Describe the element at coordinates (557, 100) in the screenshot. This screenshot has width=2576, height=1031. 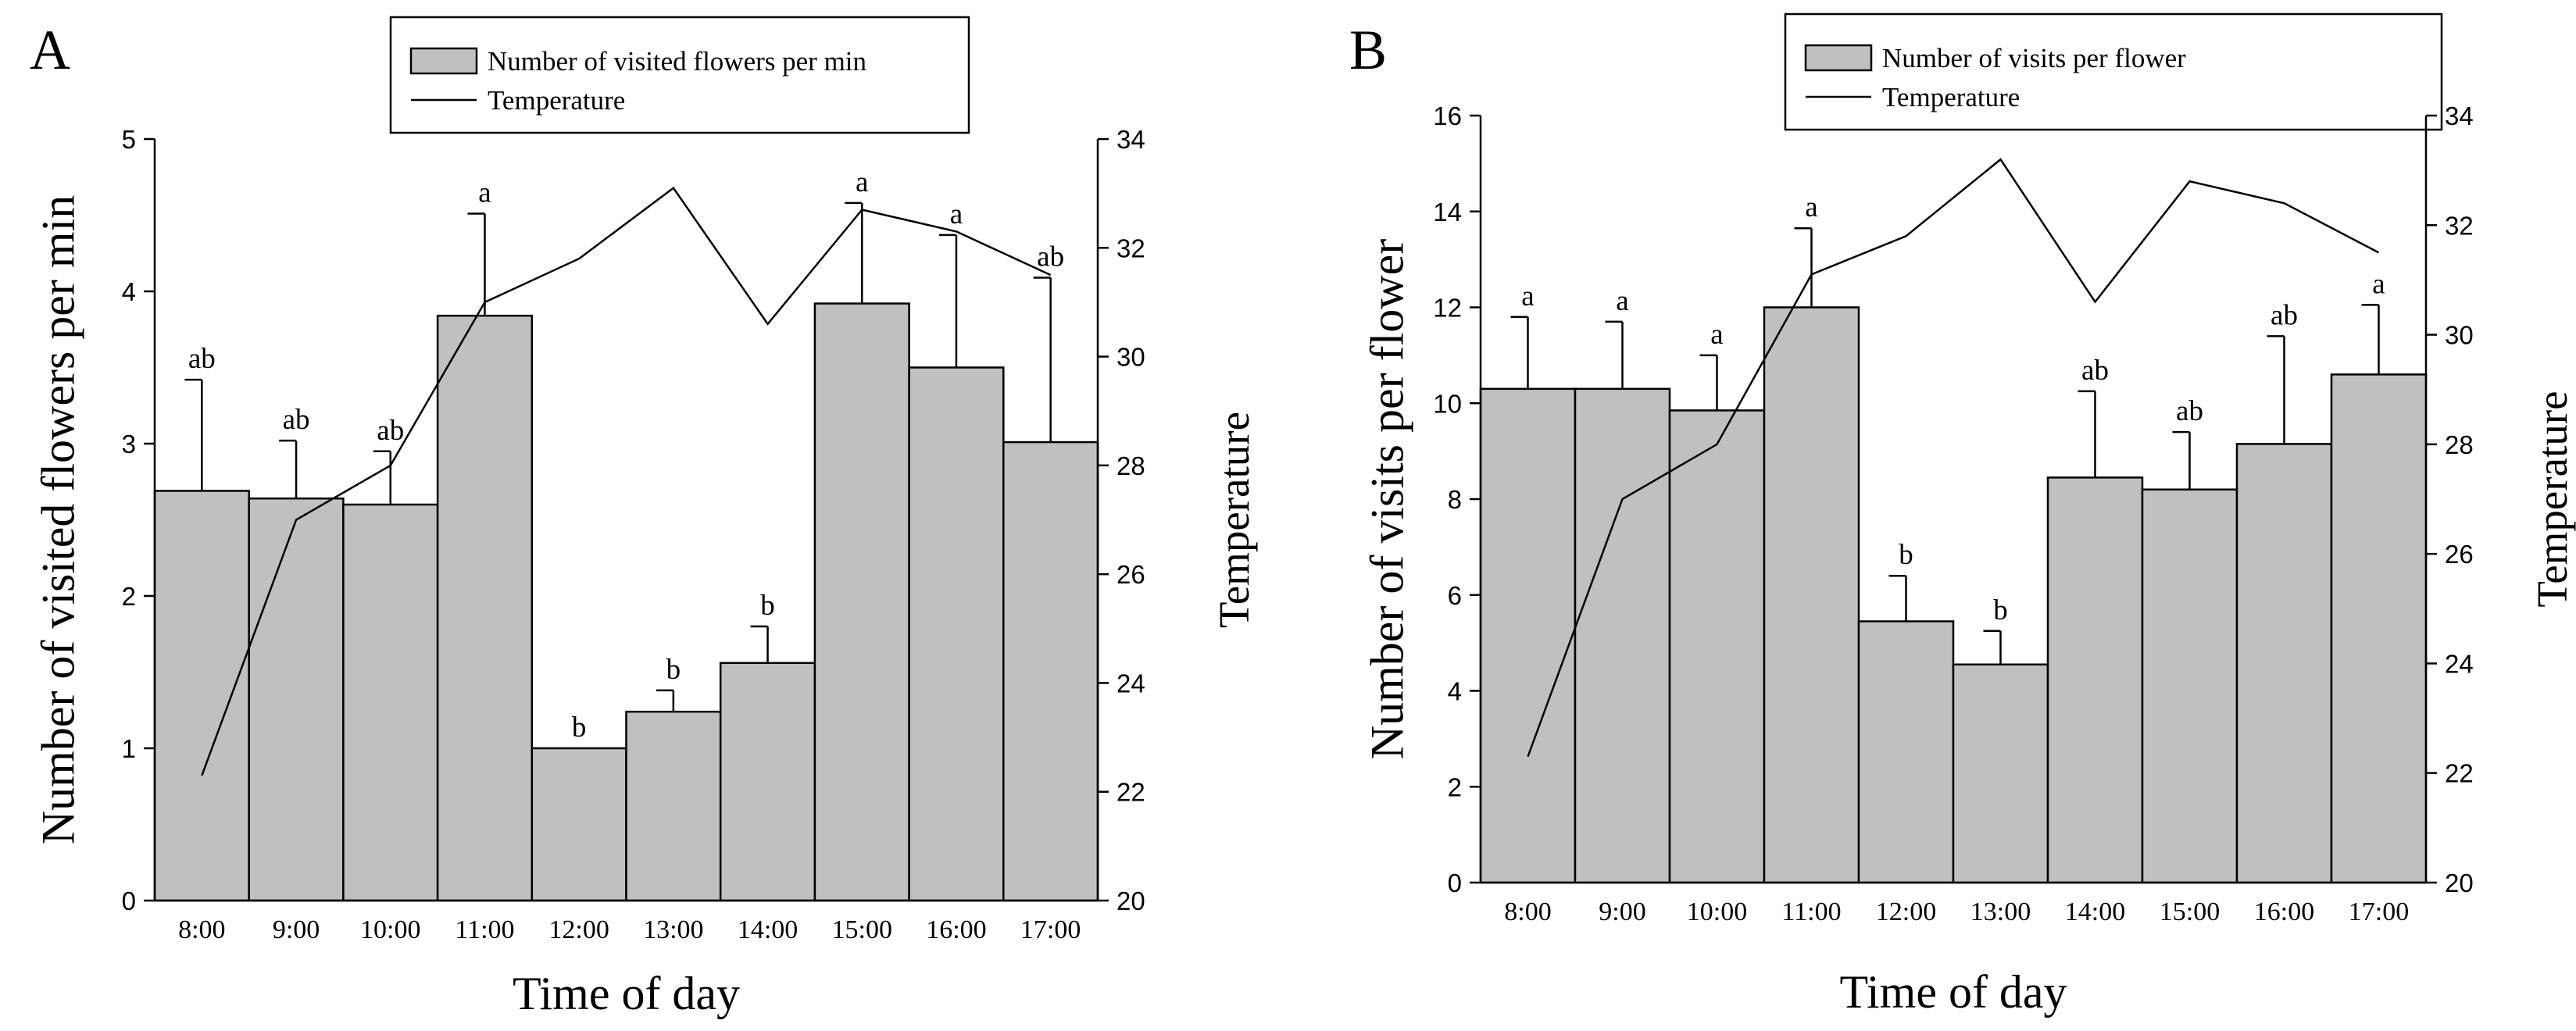
I see `legend-label-temperature: Temperature` at that location.